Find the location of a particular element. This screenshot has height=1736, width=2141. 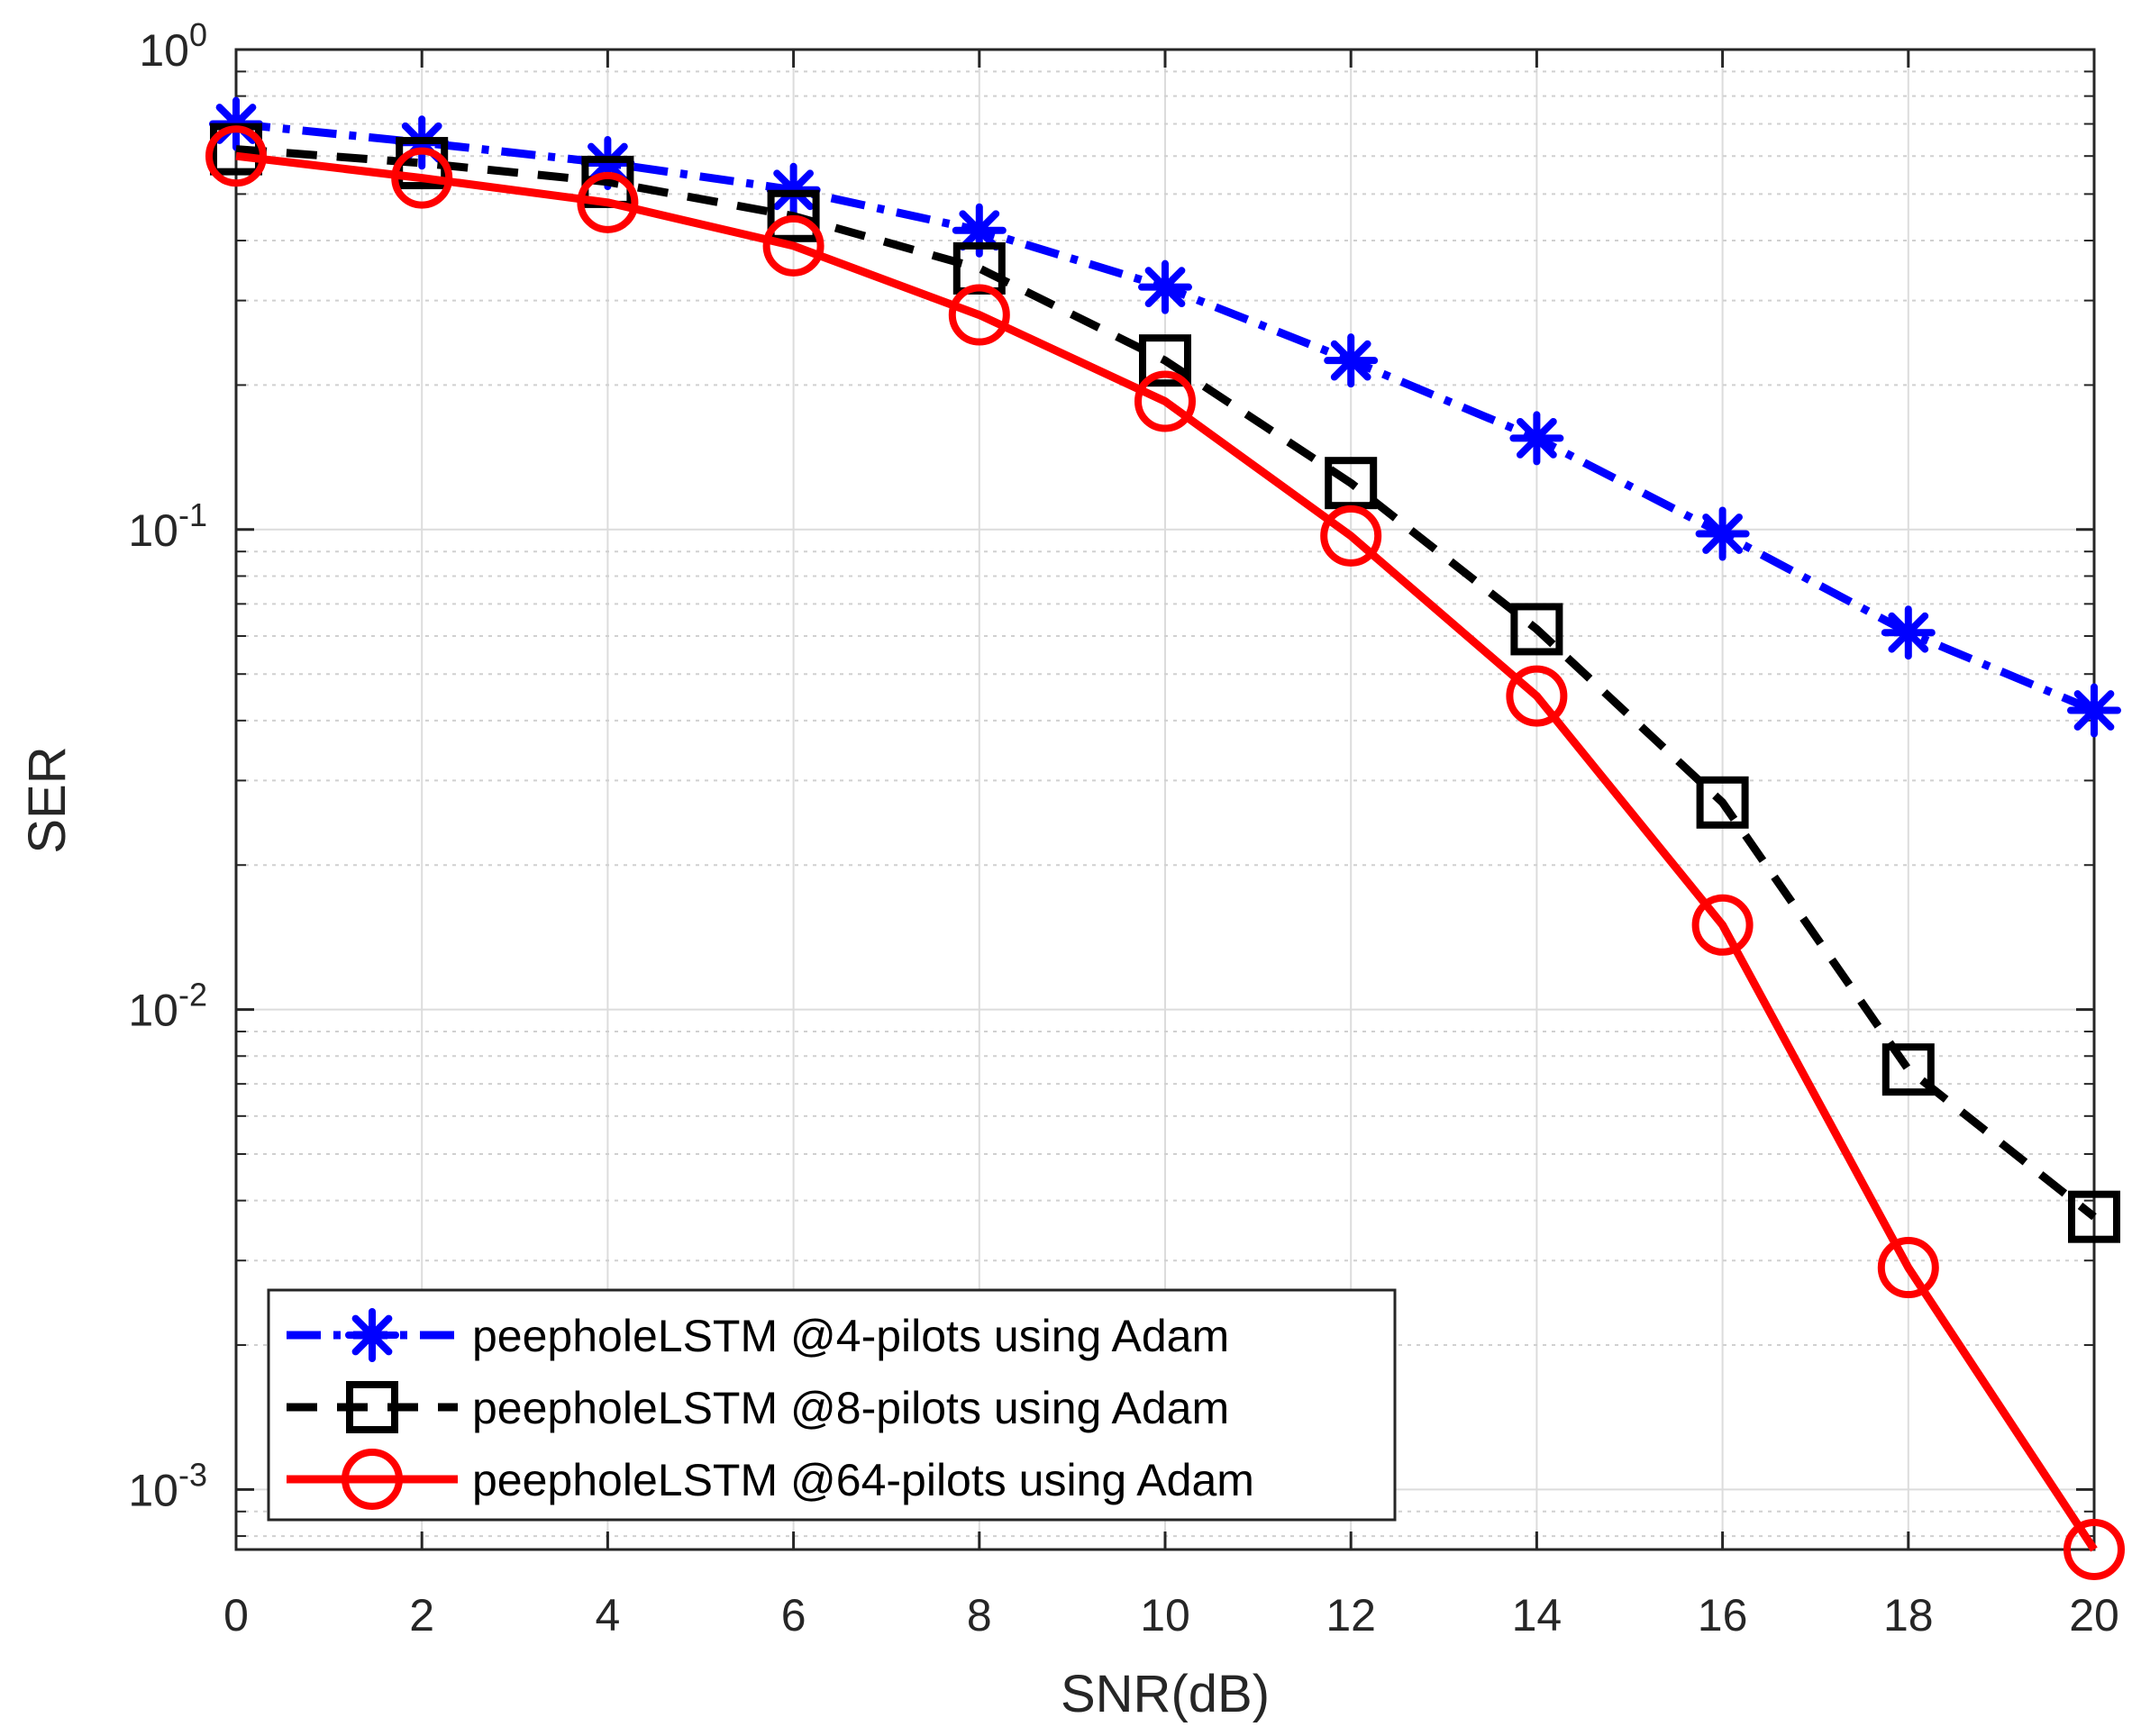

legend-entry-4-pilots: peepholeLSTM @4-pilots using Adam is located at coordinates (758, 1335).